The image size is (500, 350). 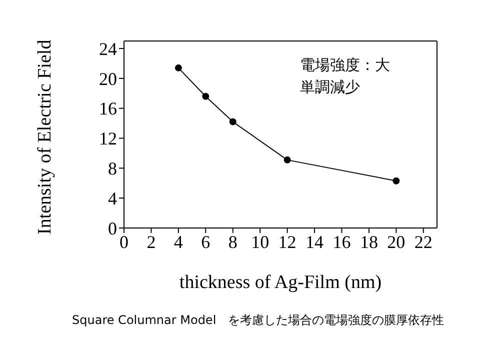 What do you see at coordinates (345, 65) in the screenshot?
I see `annotation: 電場強度：大` at bounding box center [345, 65].